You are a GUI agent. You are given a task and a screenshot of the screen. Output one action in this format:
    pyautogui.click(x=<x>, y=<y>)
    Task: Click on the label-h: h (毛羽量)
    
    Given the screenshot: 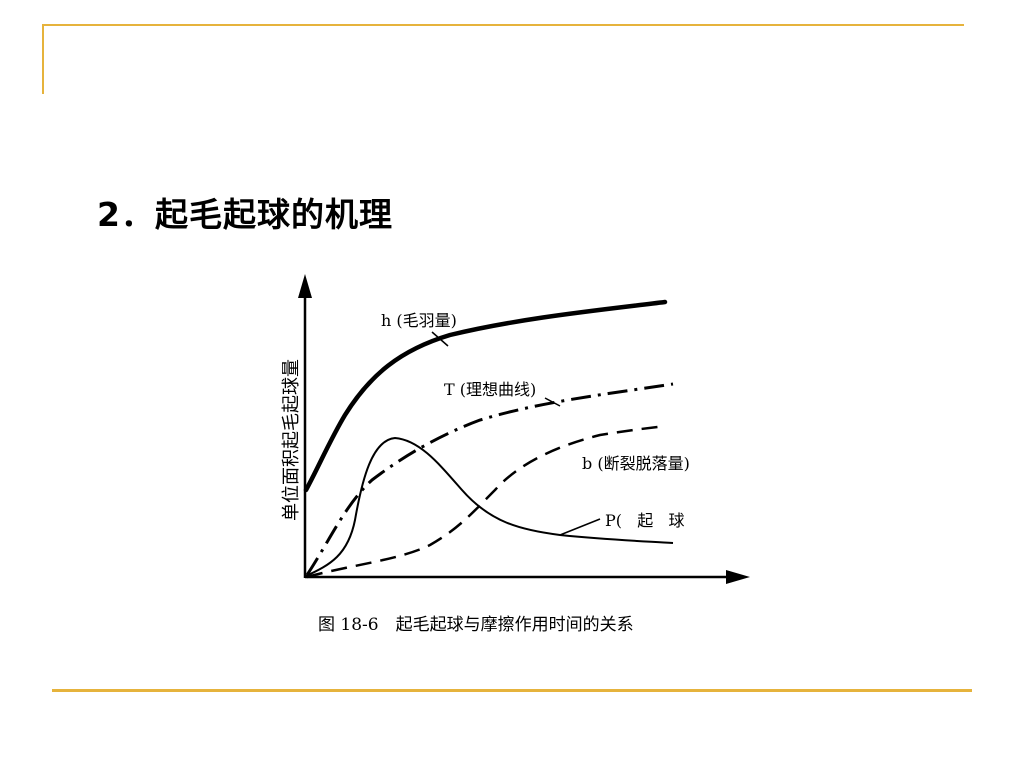 What is the action you would take?
    pyautogui.click(x=419, y=320)
    